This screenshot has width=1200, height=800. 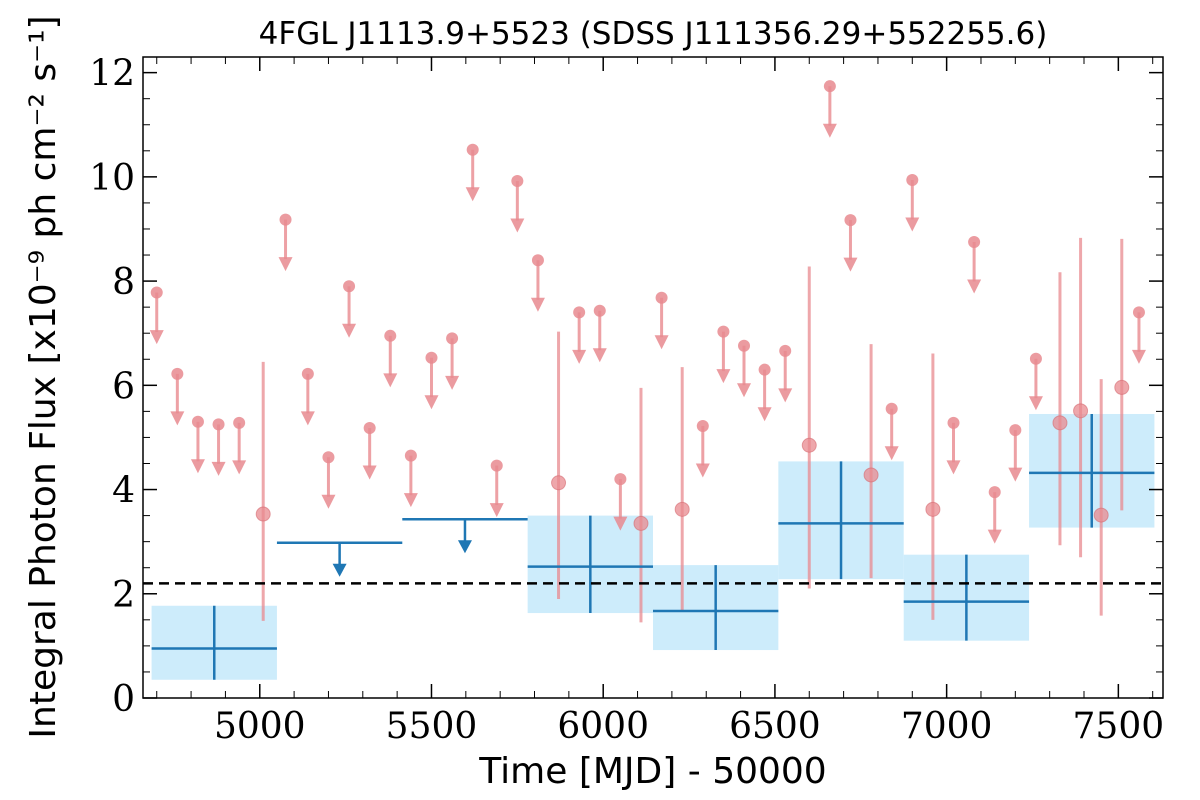 I want to click on y-tick-label: 10, so click(x=112, y=178).